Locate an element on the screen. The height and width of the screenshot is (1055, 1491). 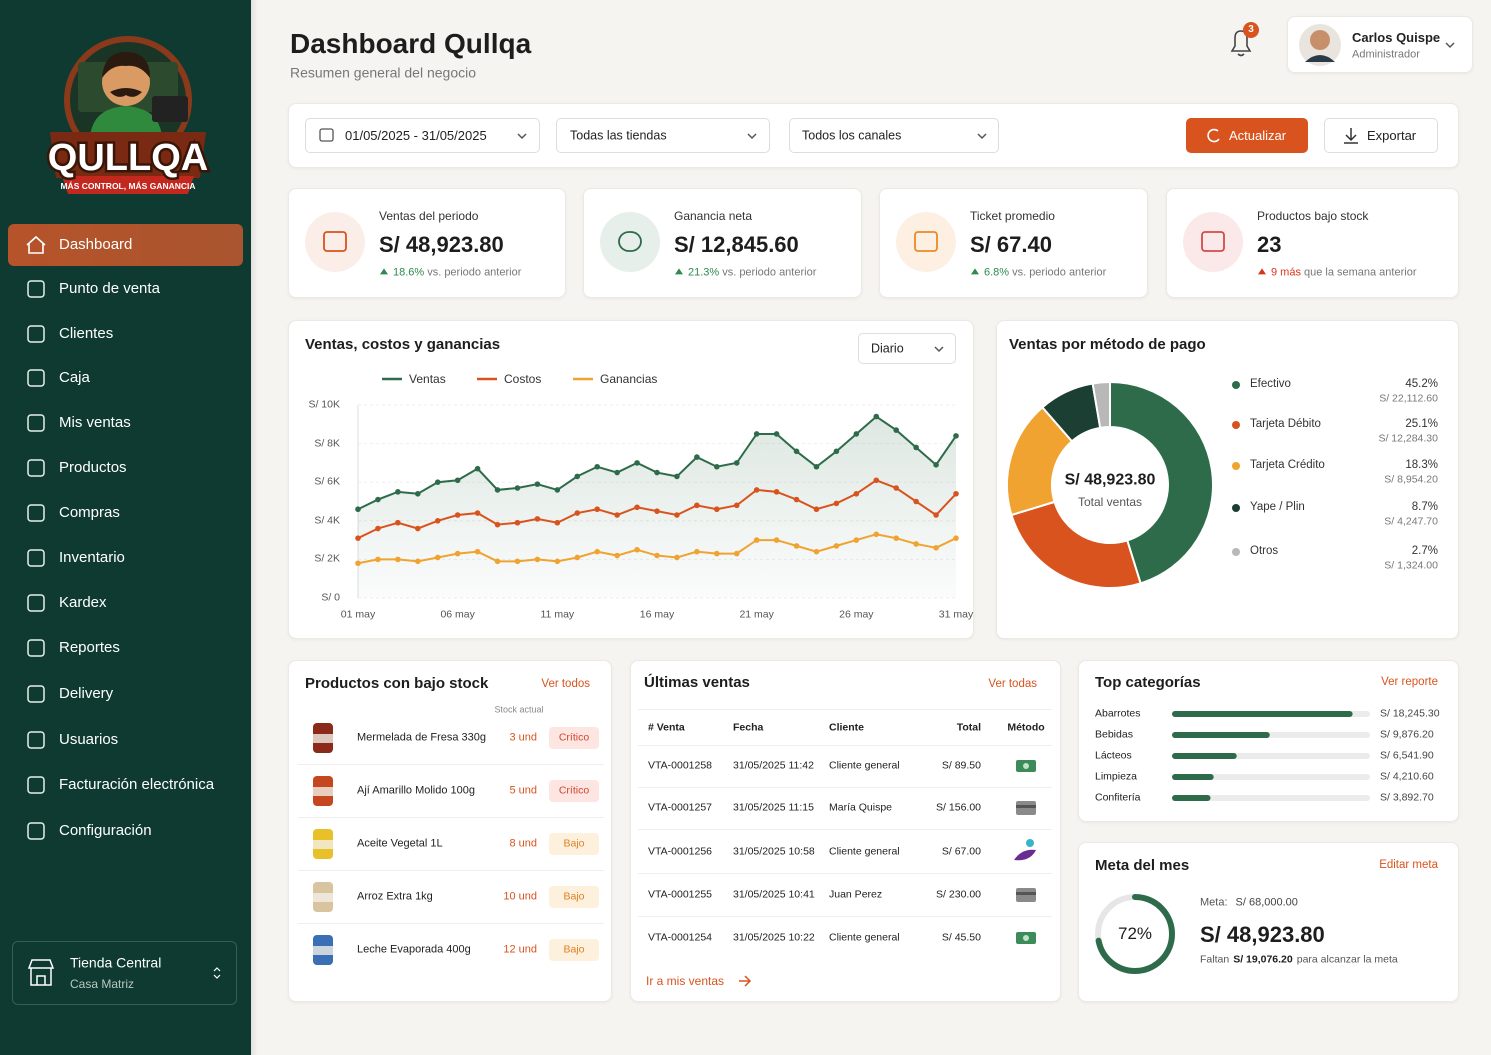
nav-item: Caja is located at coordinates (74, 377).